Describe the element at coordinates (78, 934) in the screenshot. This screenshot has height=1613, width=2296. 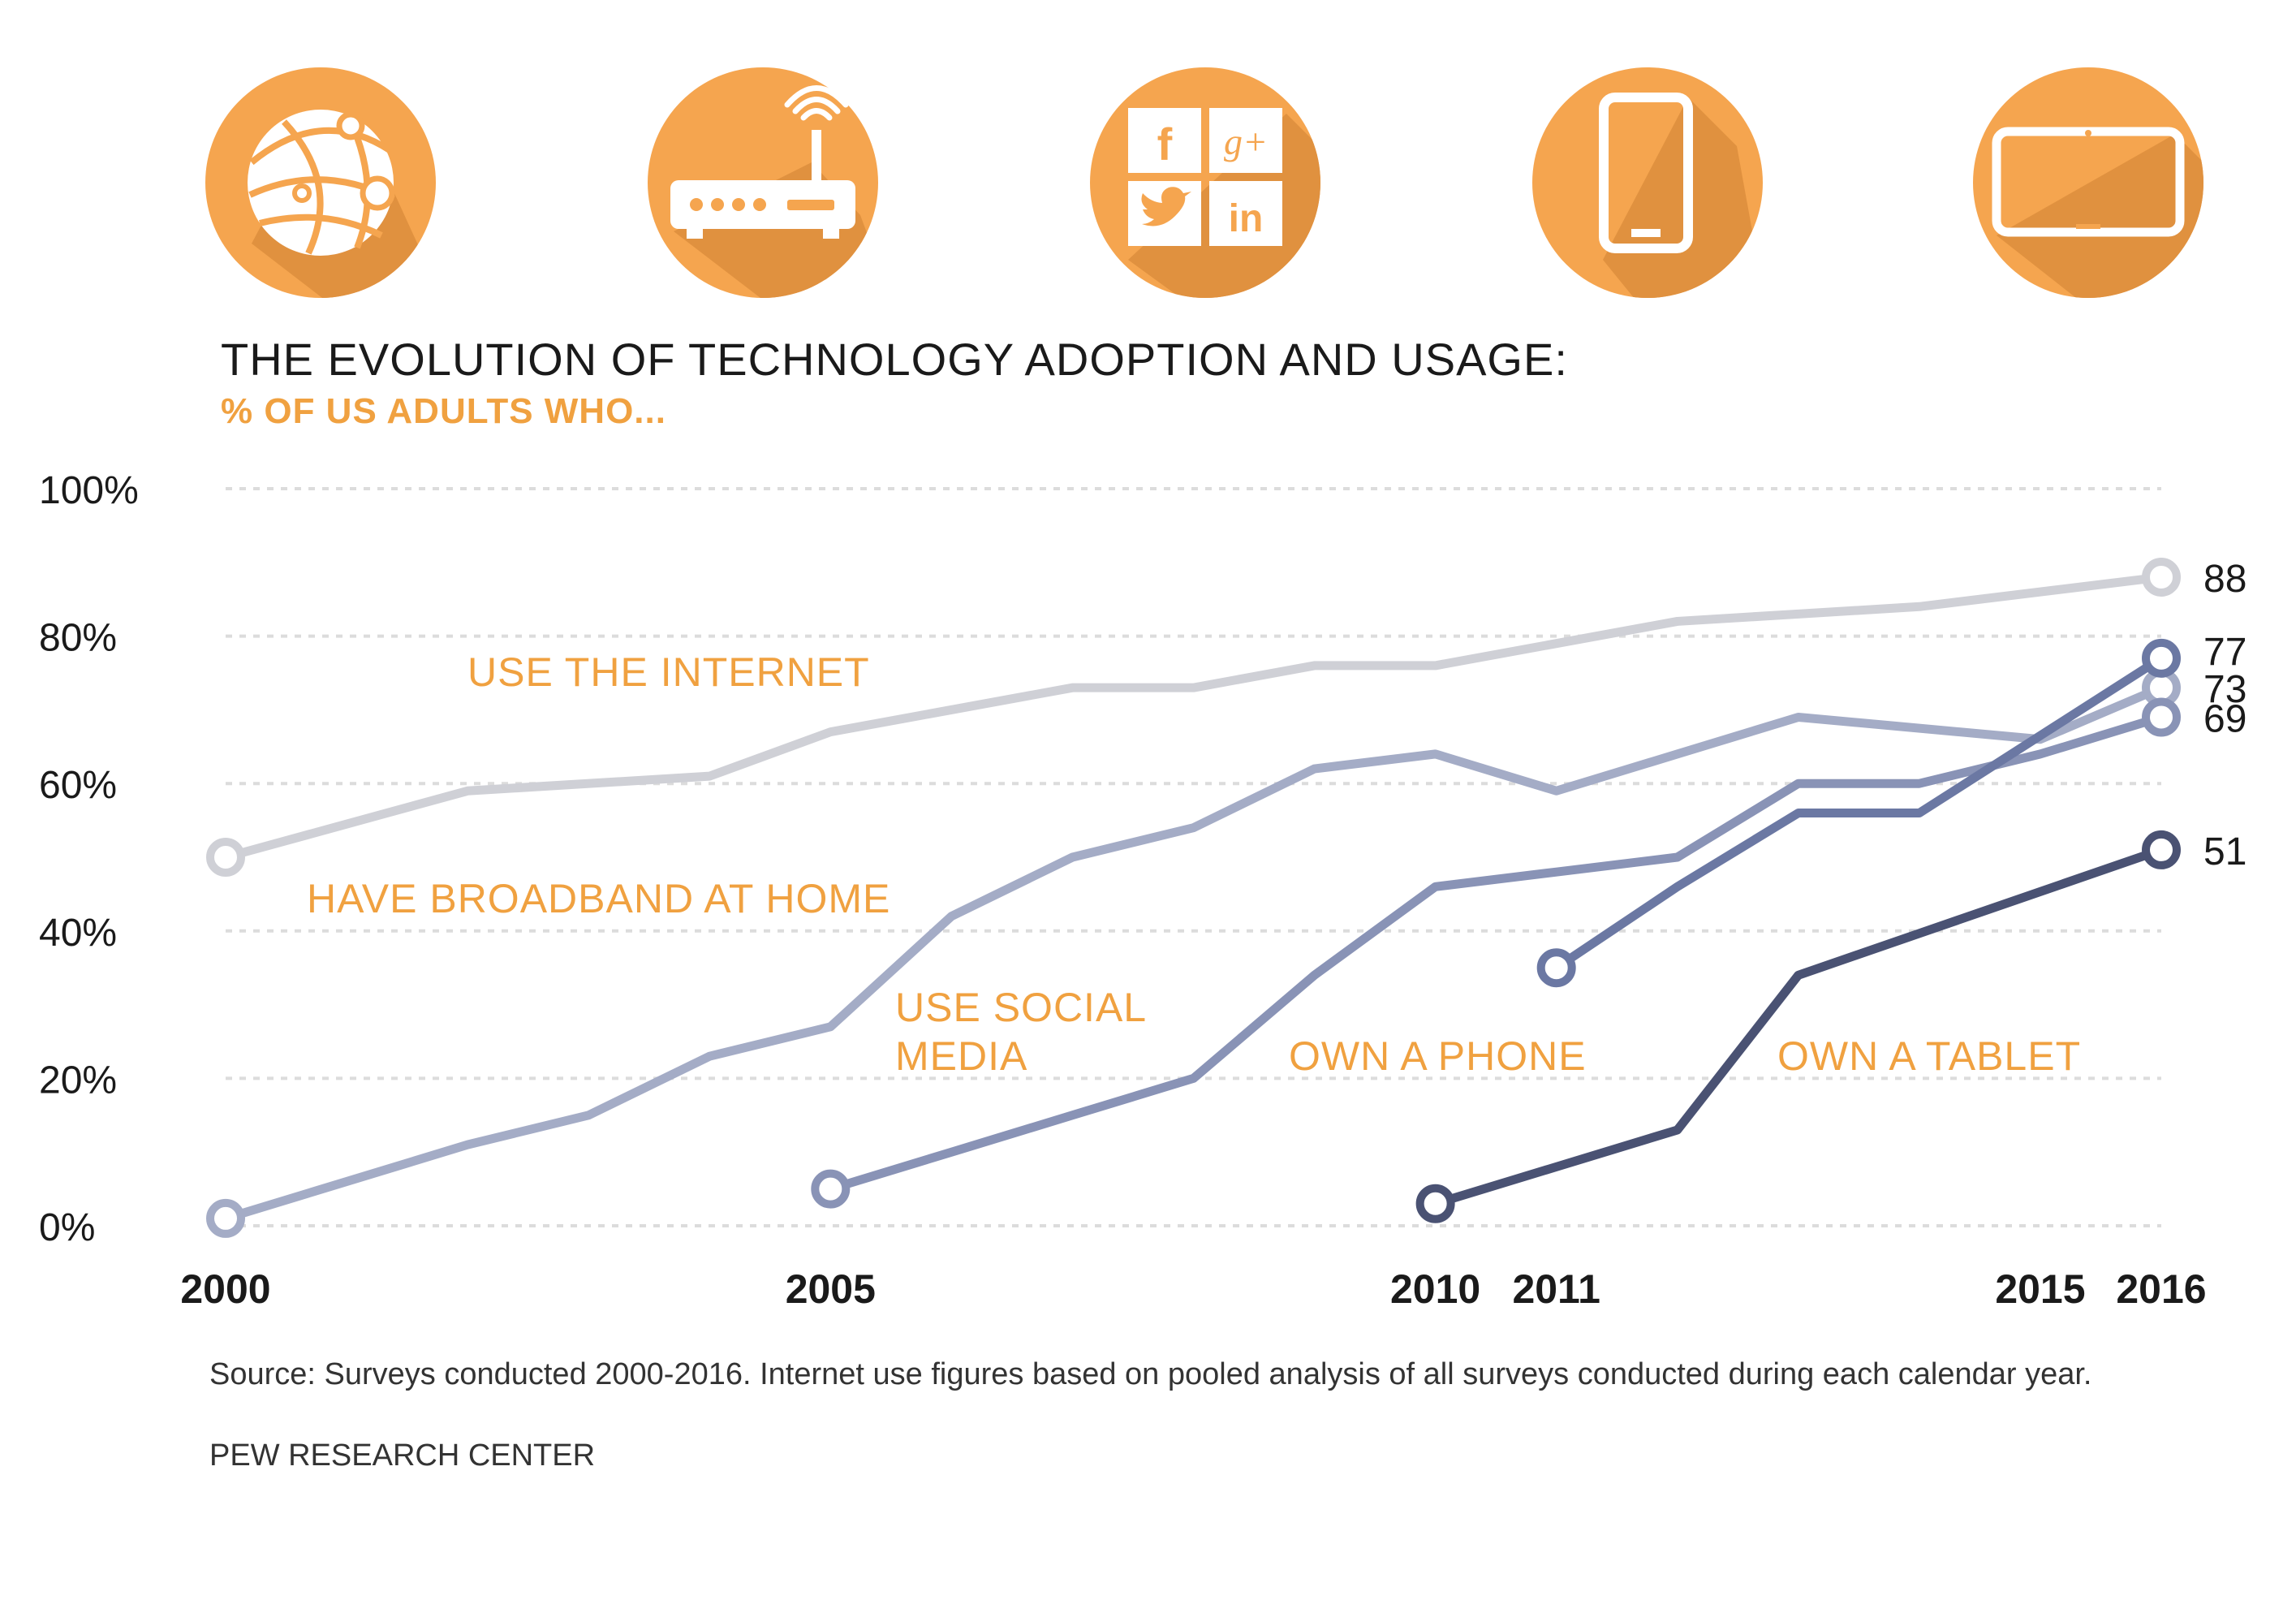
I see `y-tick-label: 40%` at that location.